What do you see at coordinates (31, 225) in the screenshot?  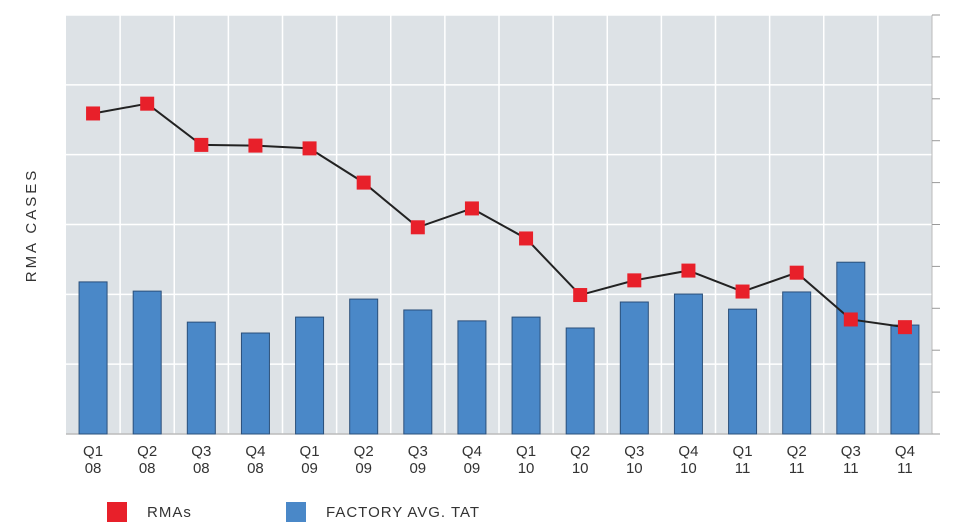 I see `y-axis-label: RMA CASES` at bounding box center [31, 225].